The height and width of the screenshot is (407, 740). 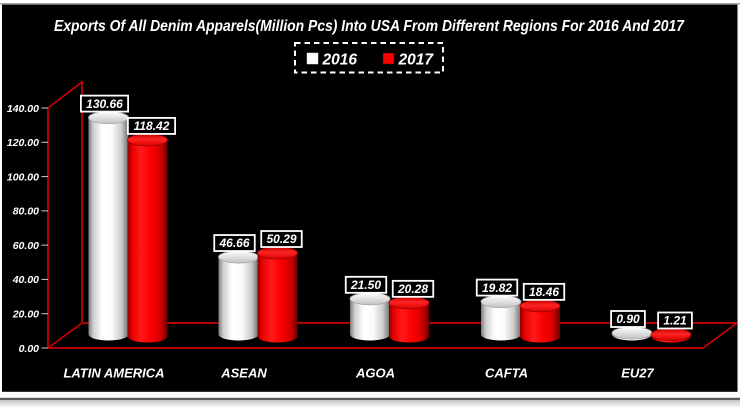 I want to click on y-axis-tick-label: 40.00, so click(x=25, y=280).